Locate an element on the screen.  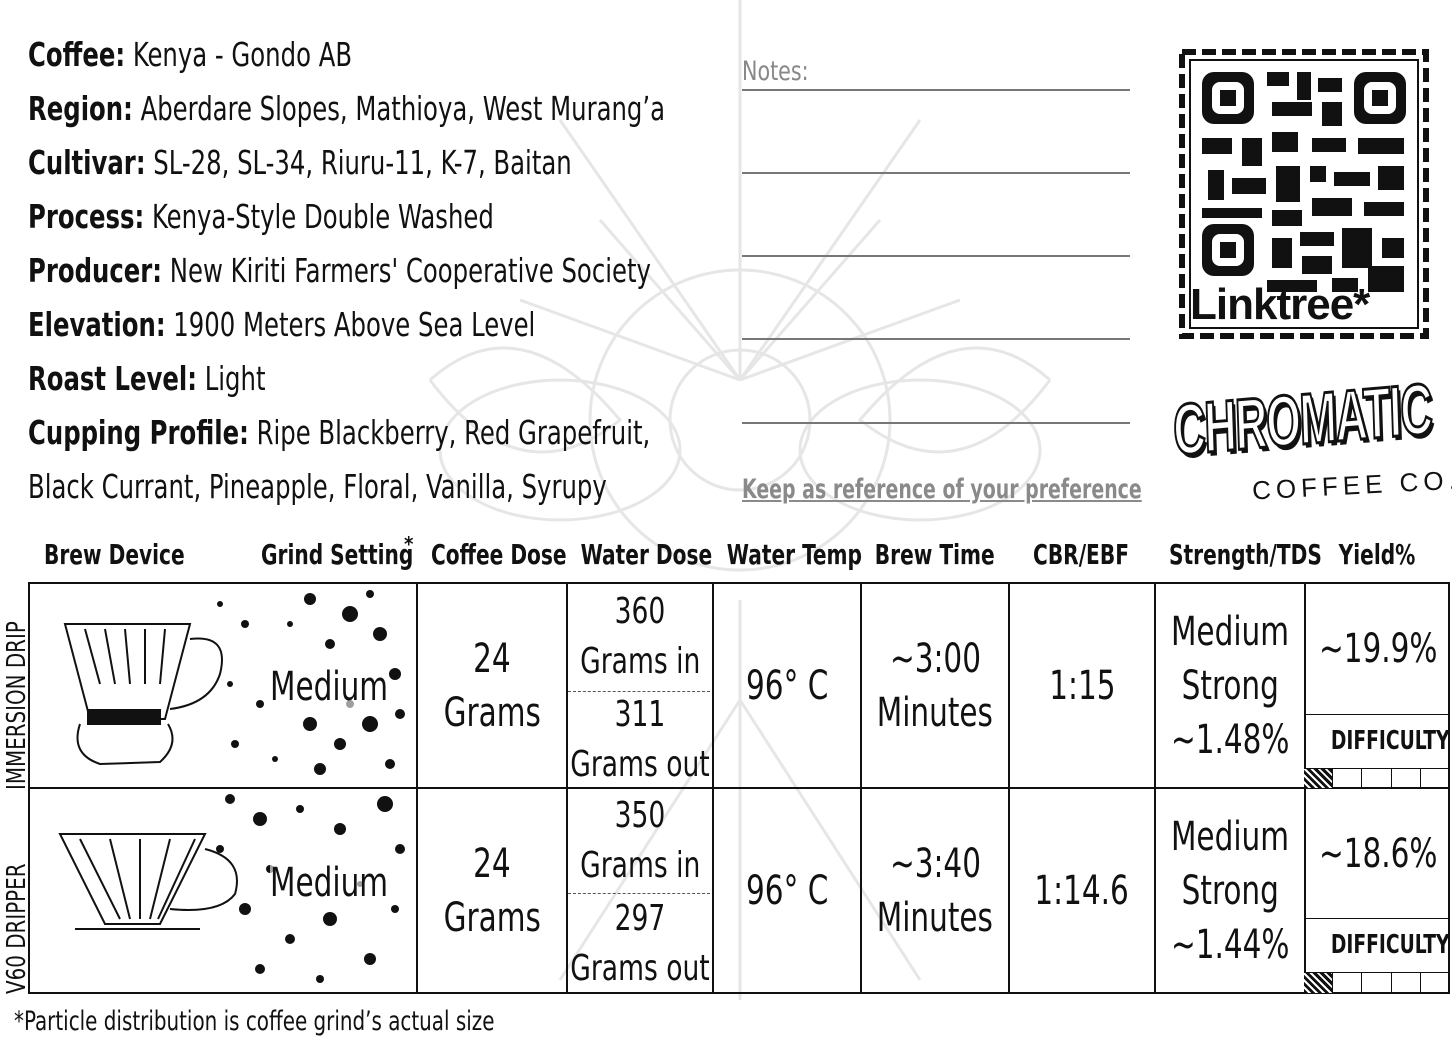
linktree-wordmark: Linktree* is located at coordinates (1280, 304).